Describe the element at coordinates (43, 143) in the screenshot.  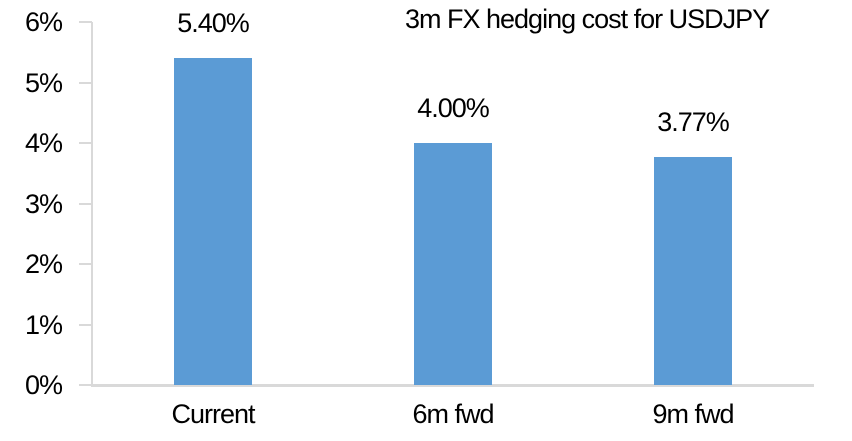
I see `y-axis-tick-label: 4%` at that location.